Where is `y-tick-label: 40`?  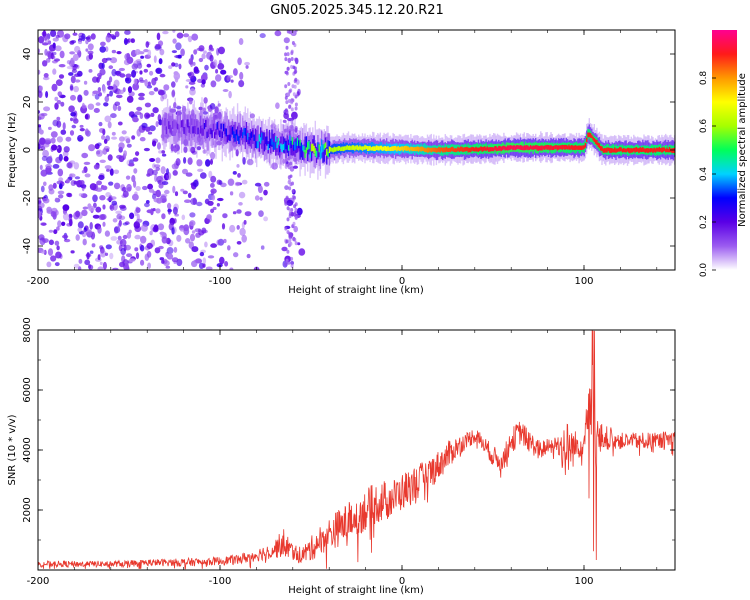
y-tick-label: 40 is located at coordinates (27, 54).